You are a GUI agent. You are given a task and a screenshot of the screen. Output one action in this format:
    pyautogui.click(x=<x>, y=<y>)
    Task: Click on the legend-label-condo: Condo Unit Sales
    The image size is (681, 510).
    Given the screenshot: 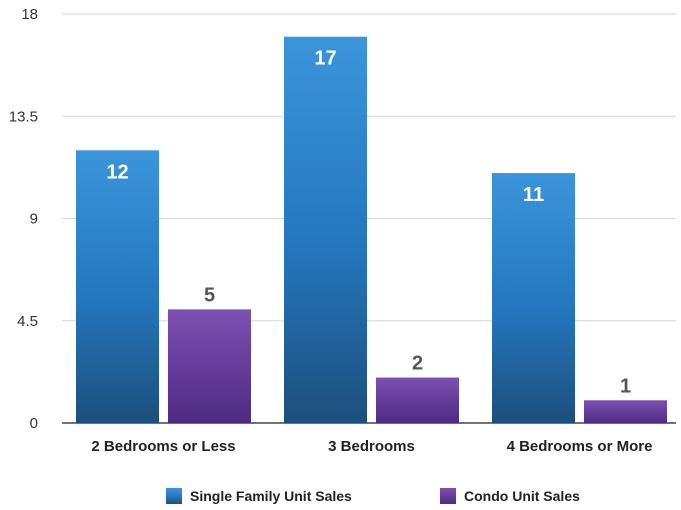 What is the action you would take?
    pyautogui.click(x=522, y=496)
    